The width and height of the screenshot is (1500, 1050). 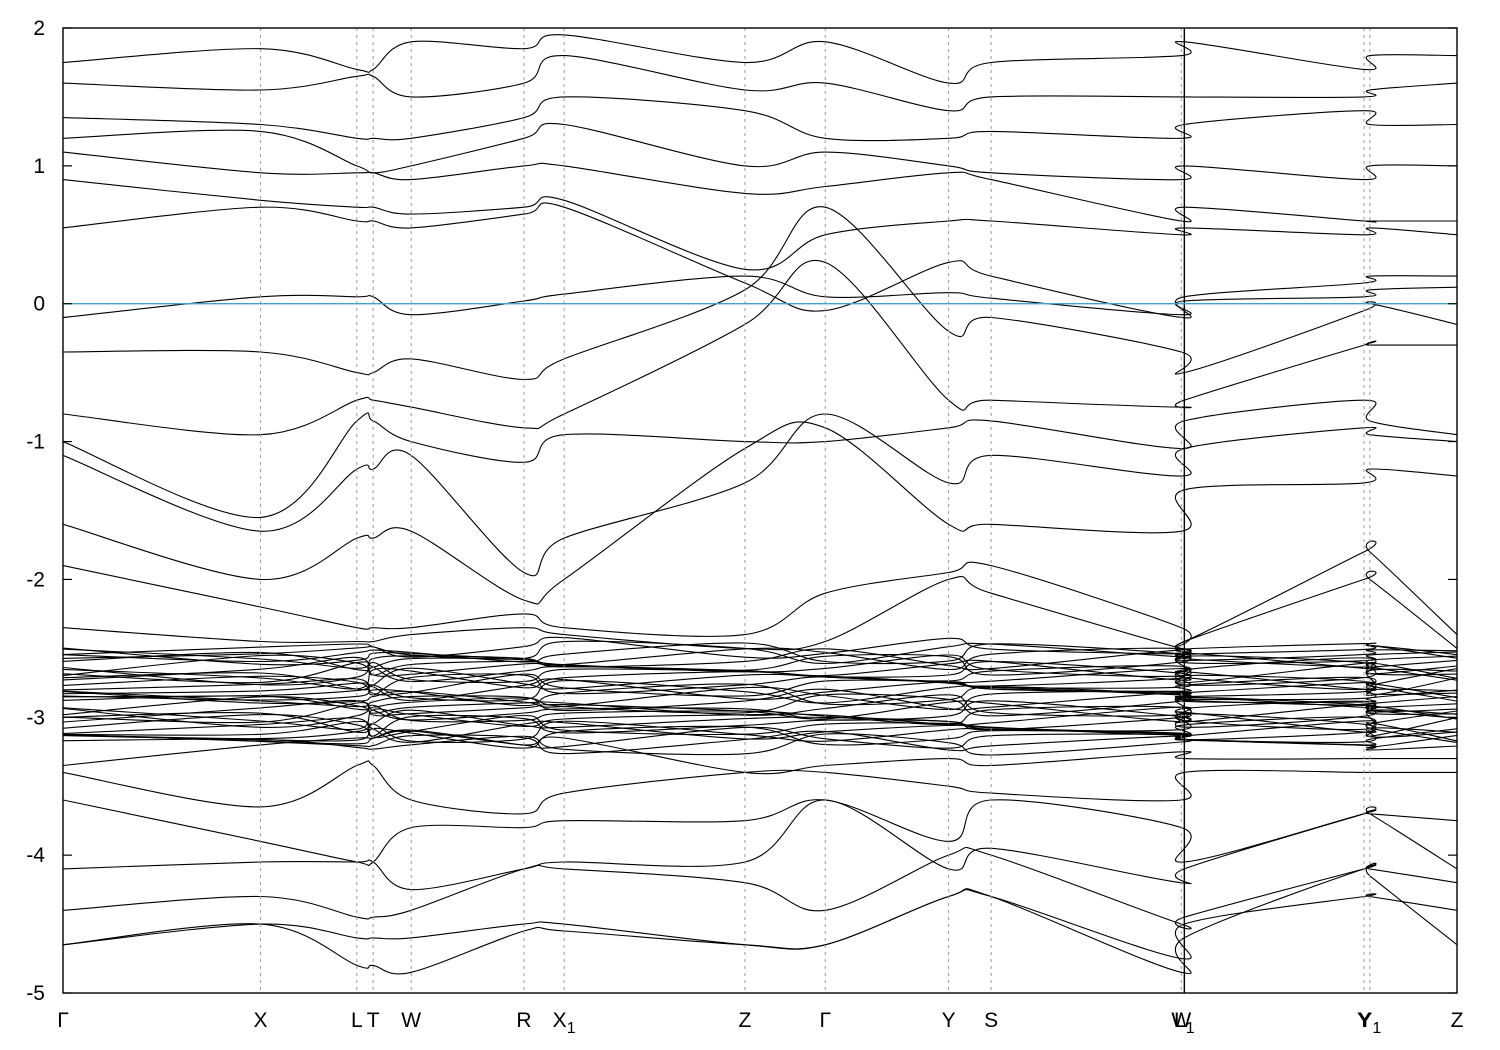 I want to click on y-tick-label: -3, so click(x=35, y=717).